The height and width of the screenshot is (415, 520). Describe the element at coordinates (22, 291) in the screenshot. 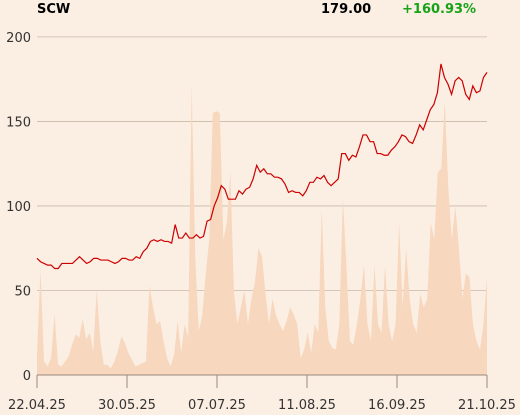

I see `y-tick-label: 50` at that location.